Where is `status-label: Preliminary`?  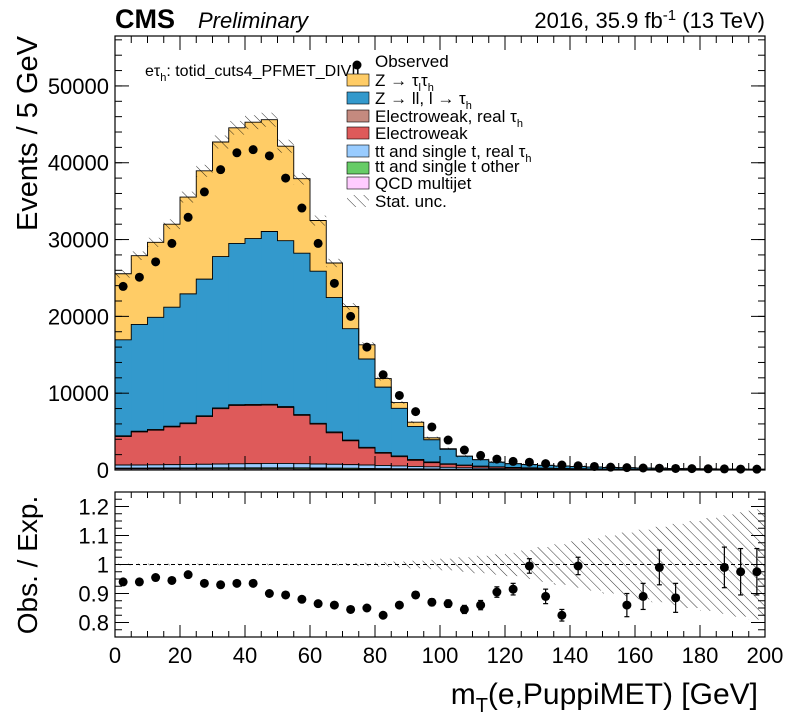
status-label: Preliminary is located at coordinates (254, 20).